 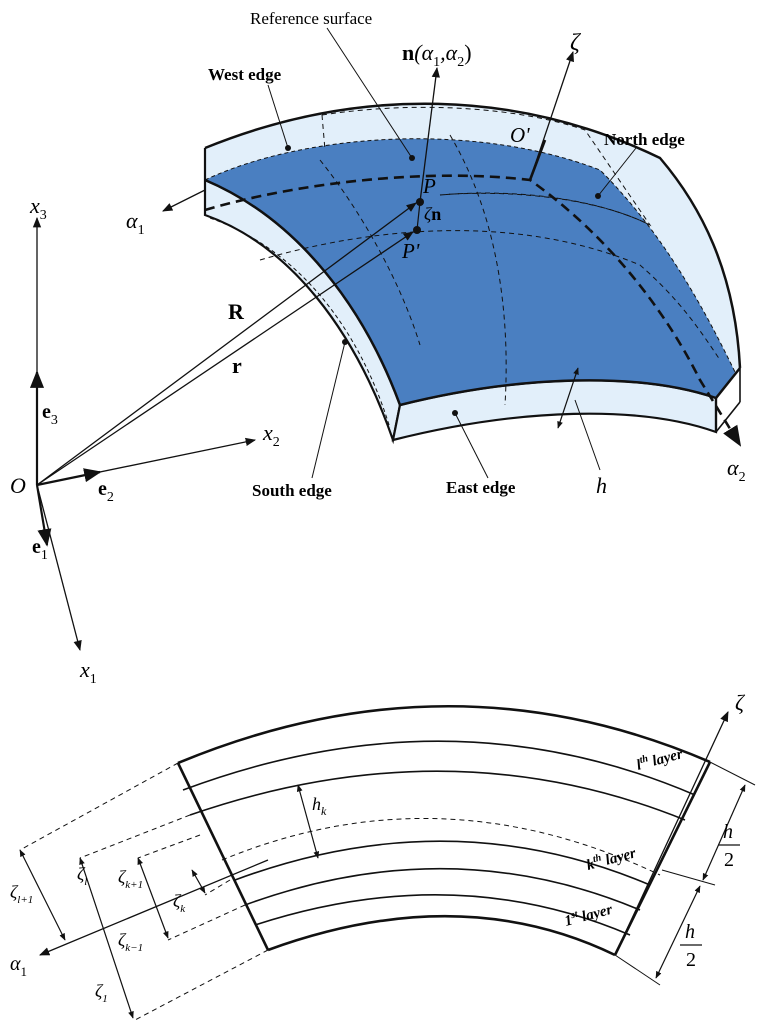 What do you see at coordinates (644, 139) in the screenshot?
I see `north-edge-label: North edge` at bounding box center [644, 139].